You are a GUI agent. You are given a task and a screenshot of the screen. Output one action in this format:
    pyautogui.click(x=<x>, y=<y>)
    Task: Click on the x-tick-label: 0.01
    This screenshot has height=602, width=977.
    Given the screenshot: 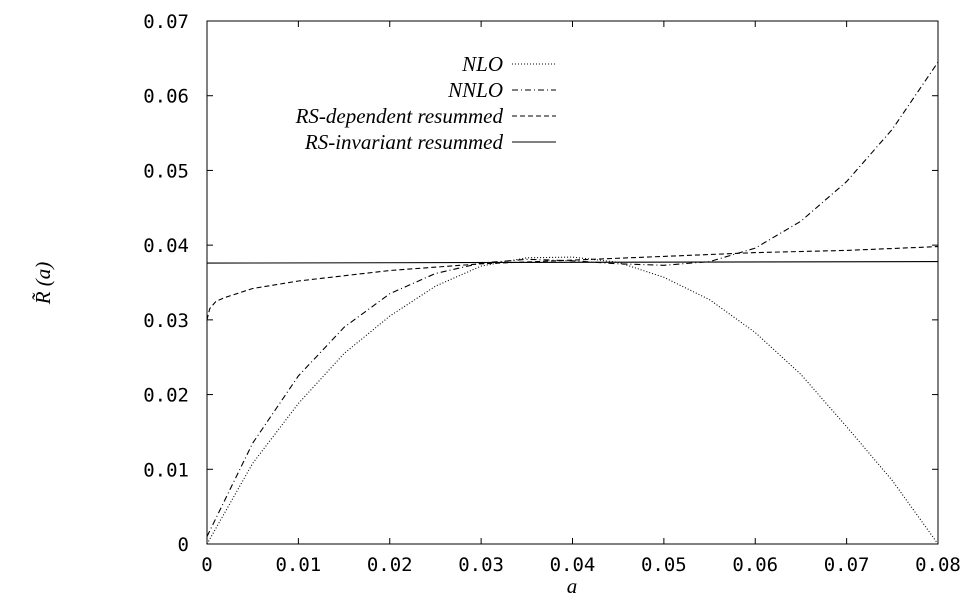 What is the action you would take?
    pyautogui.click(x=298, y=565)
    